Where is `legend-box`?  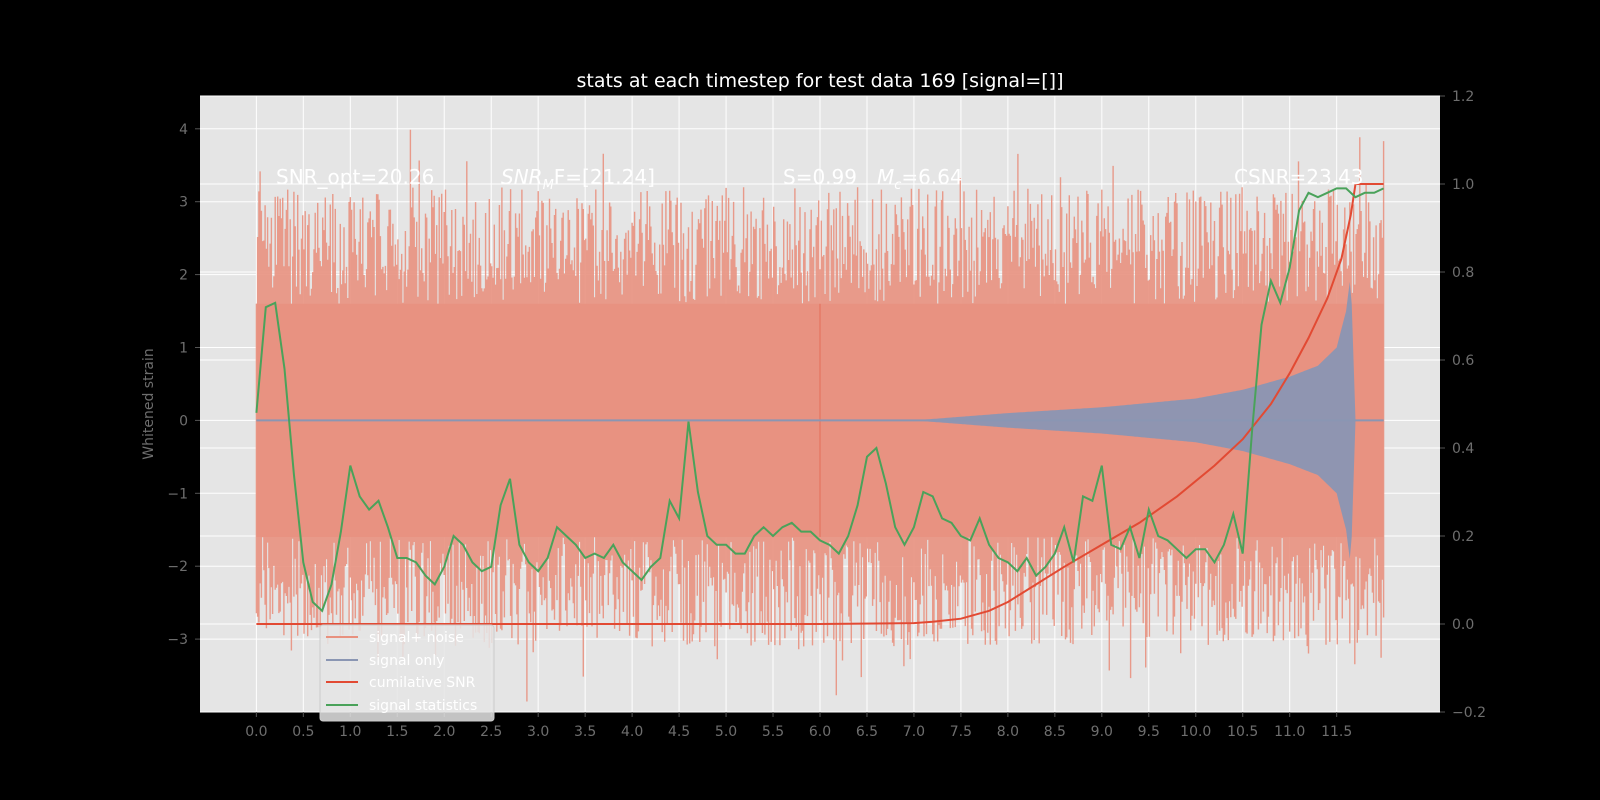
legend-box is located at coordinates (407, 673).